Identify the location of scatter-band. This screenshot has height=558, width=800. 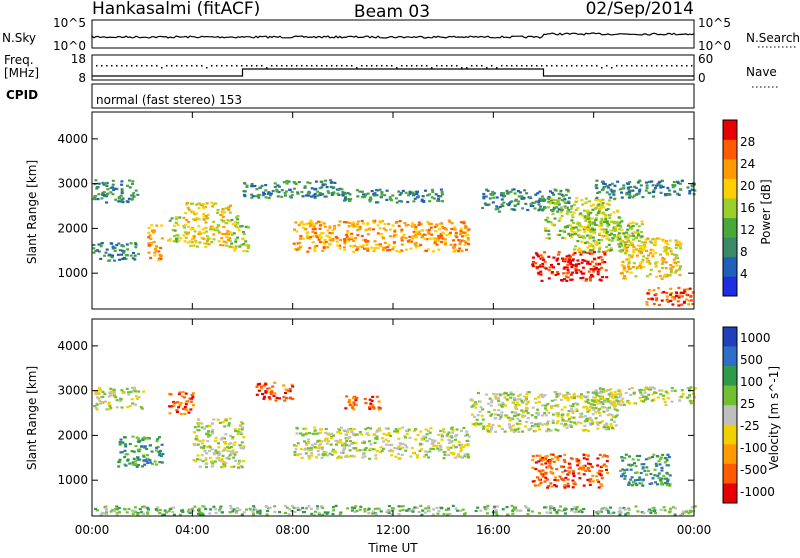
(381, 443).